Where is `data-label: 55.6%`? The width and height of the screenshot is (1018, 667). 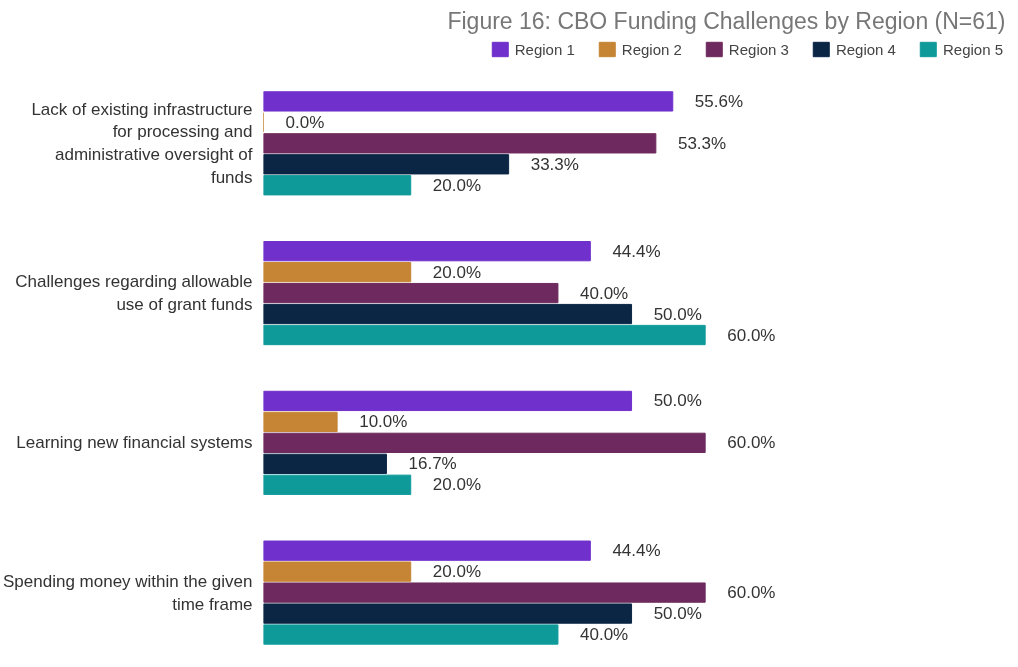
data-label: 55.6% is located at coordinates (719, 101).